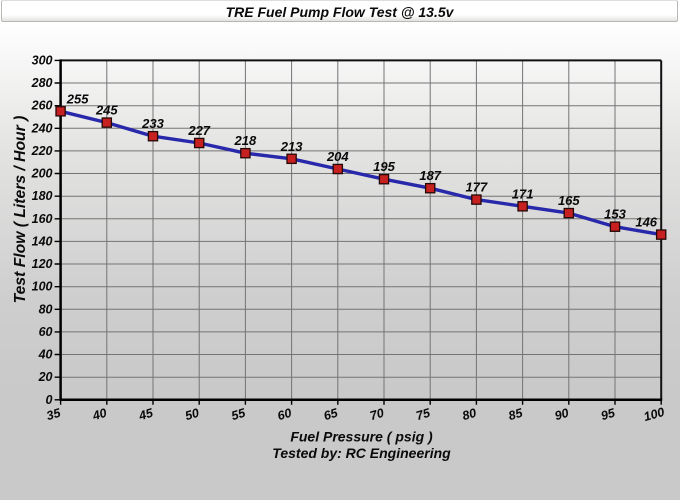  Describe the element at coordinates (615, 214) in the screenshot. I see `svg-text: 153` at that location.